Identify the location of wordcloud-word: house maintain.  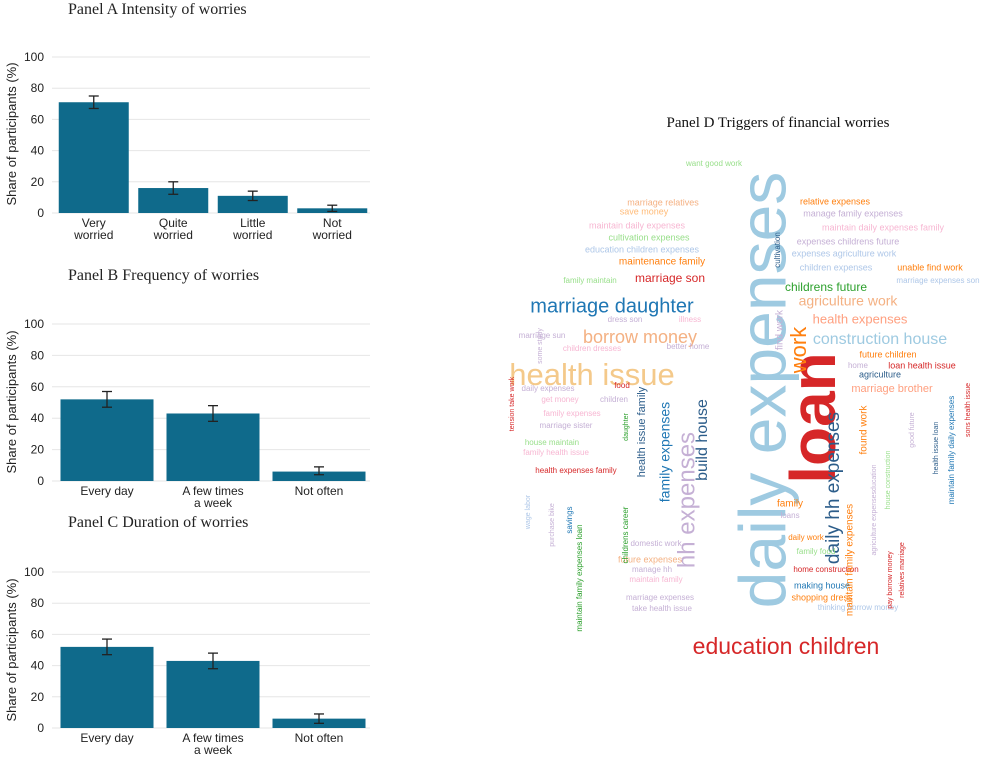
(552, 442).